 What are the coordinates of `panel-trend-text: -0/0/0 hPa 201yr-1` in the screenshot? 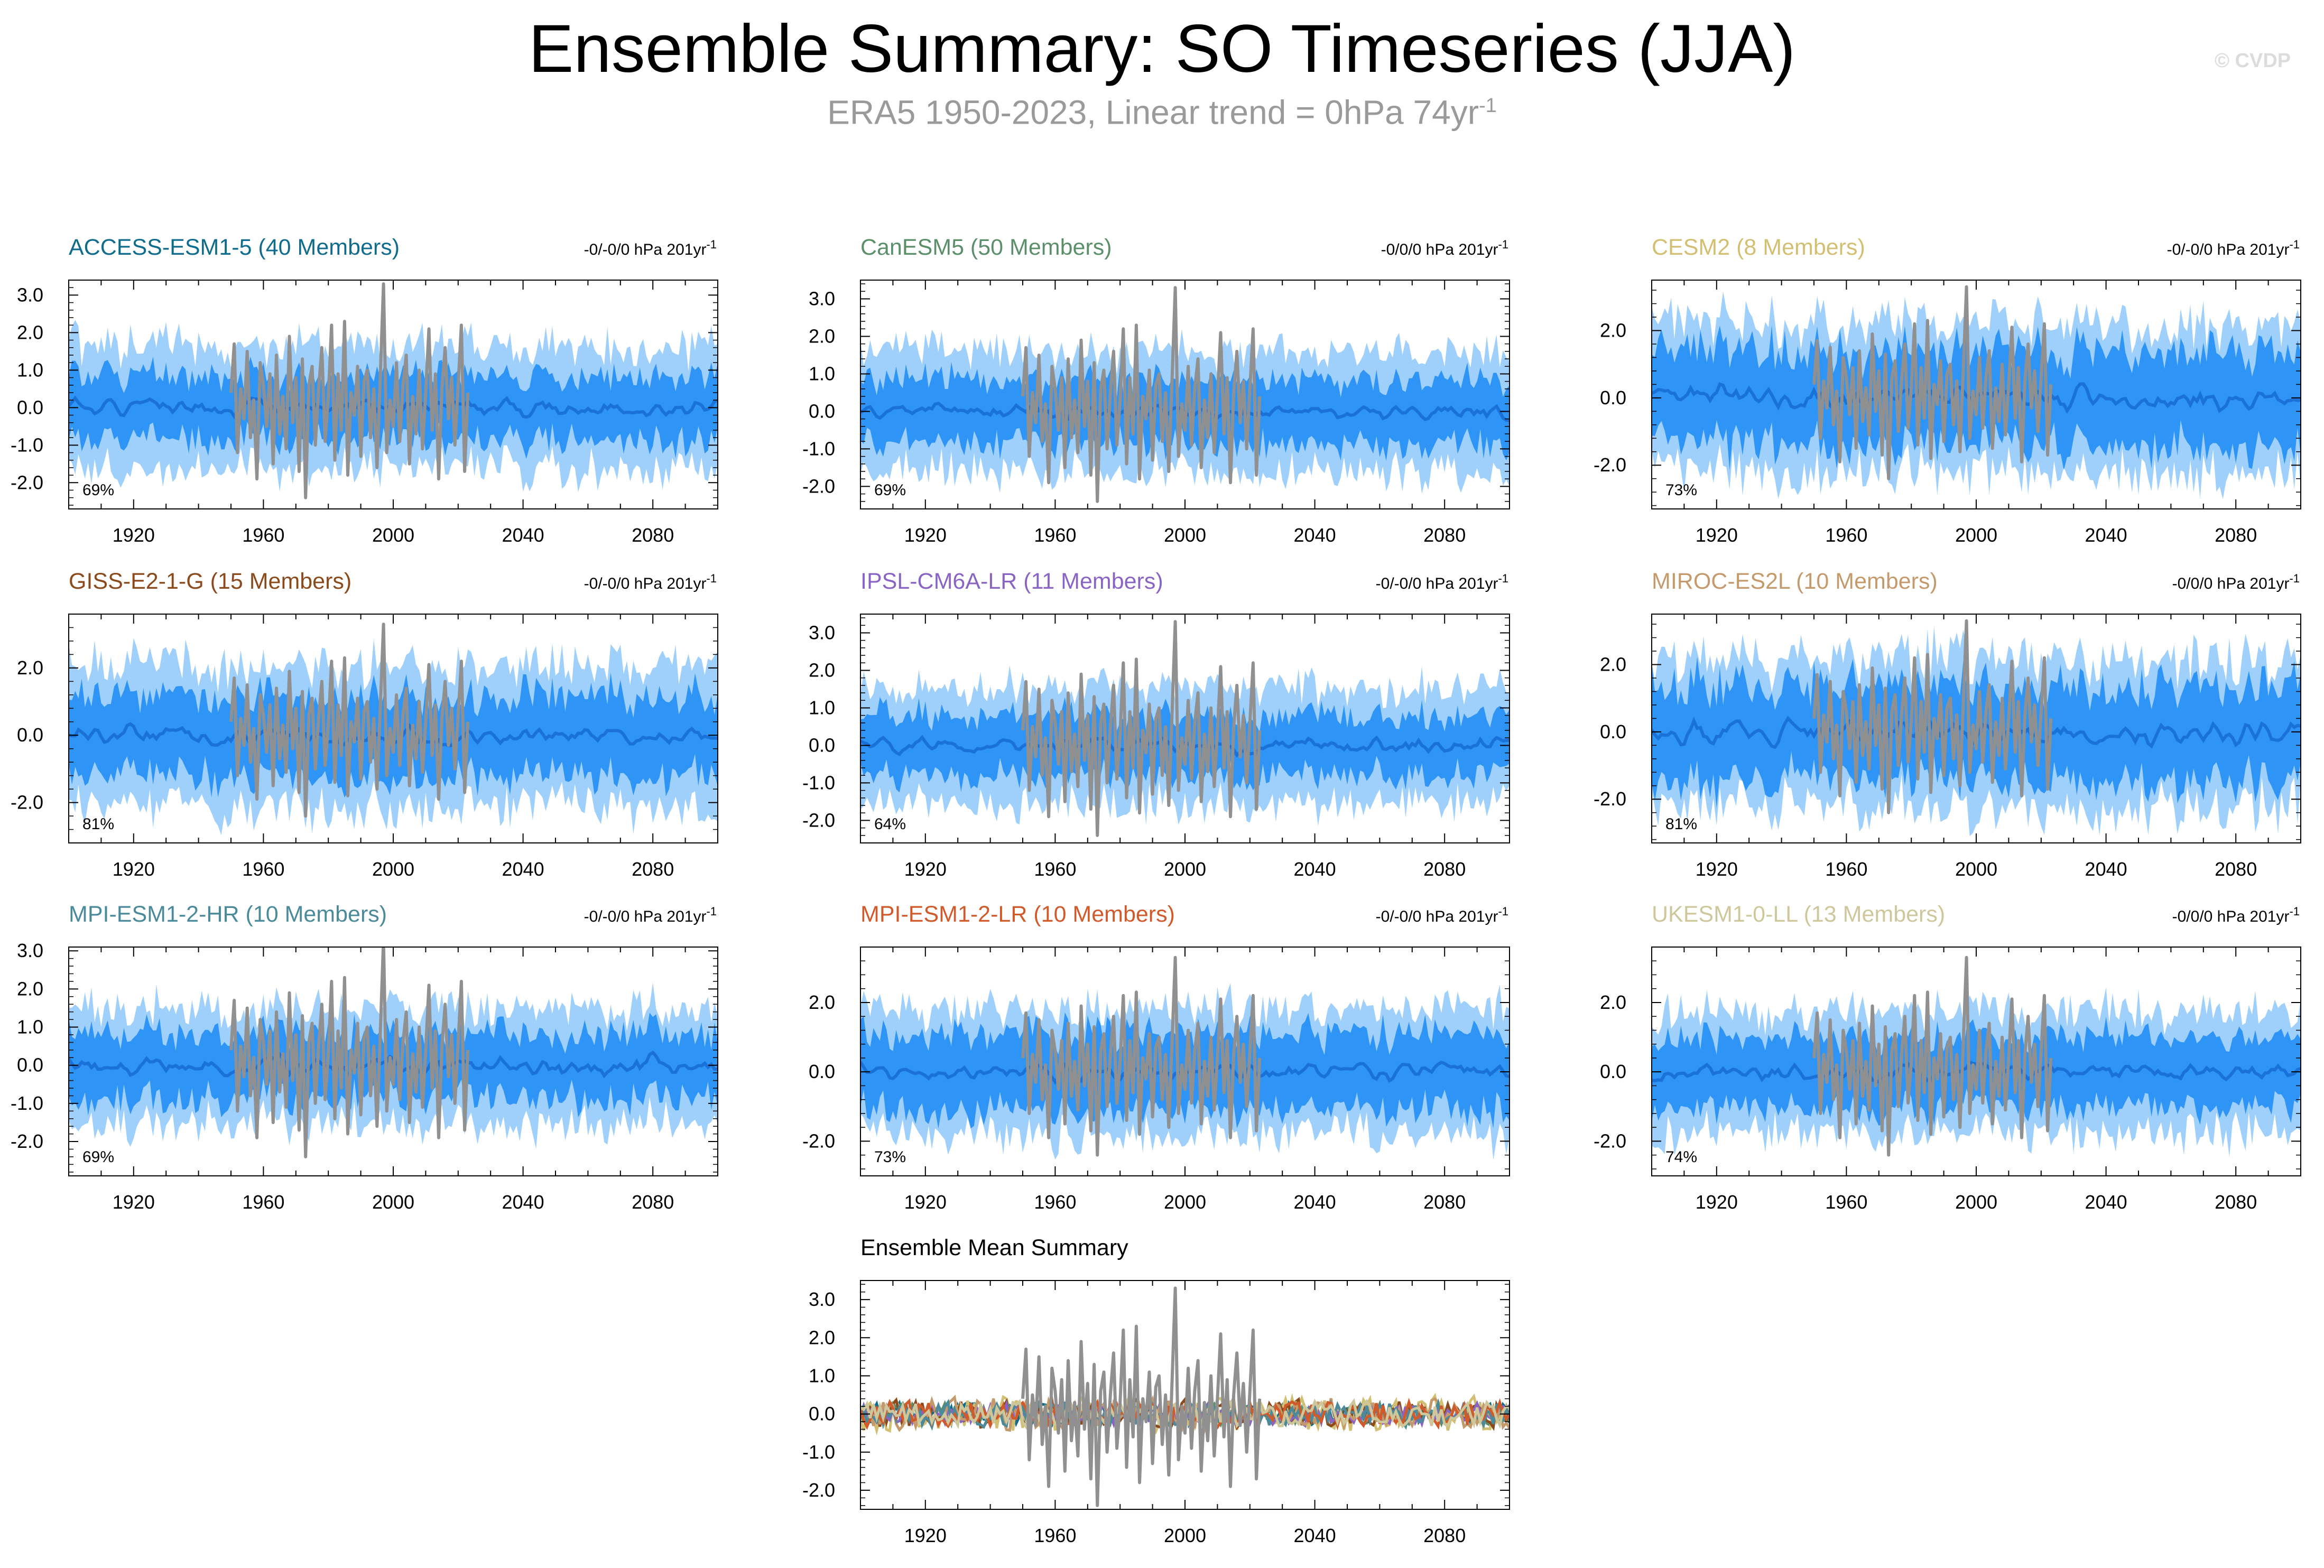 It's located at (2236, 915).